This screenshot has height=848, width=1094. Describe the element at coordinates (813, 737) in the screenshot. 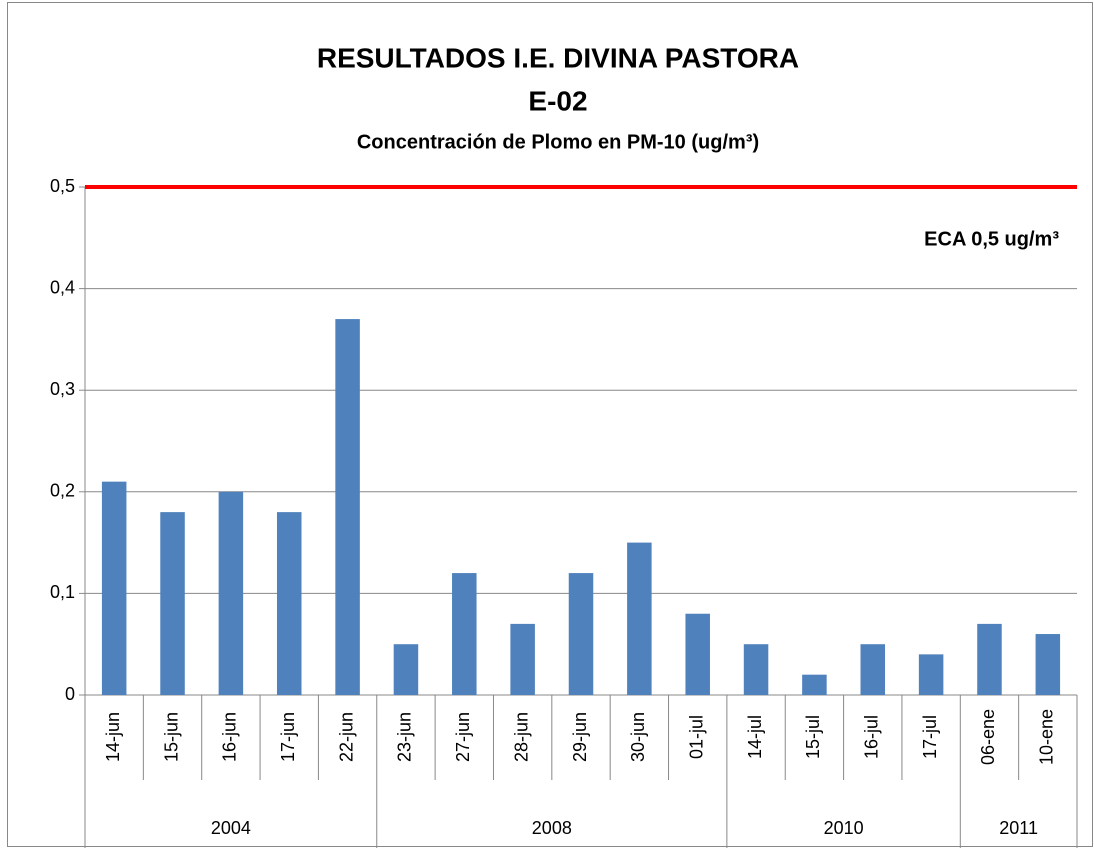

I see `x-tick-label: 15-jul` at that location.